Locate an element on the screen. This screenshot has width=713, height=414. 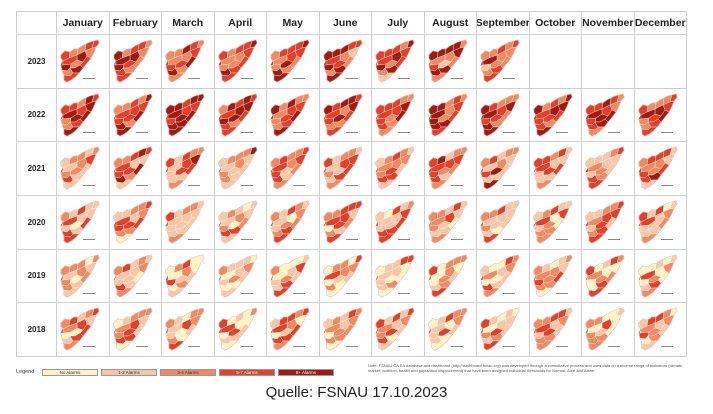
month-header: April is located at coordinates (240, 23).